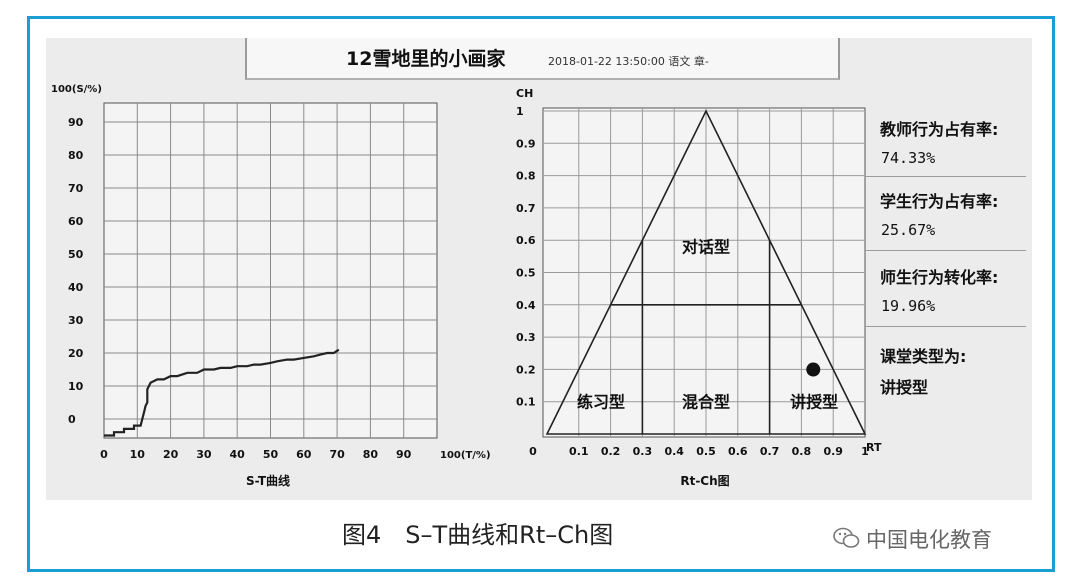 The width and height of the screenshot is (1074, 585). What do you see at coordinates (628, 61) in the screenshot?
I see `lesson-meta: 2018-01-22 13:50:00 语文 章-` at bounding box center [628, 61].